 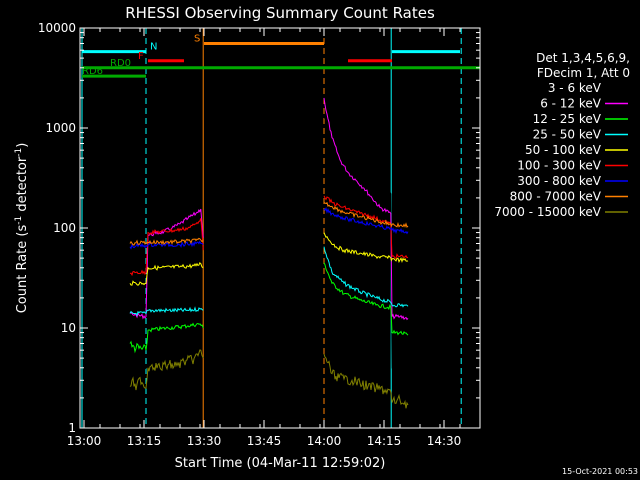 I want to click on legend-entry-label-1: 6 - 12 keV, so click(x=571, y=104).